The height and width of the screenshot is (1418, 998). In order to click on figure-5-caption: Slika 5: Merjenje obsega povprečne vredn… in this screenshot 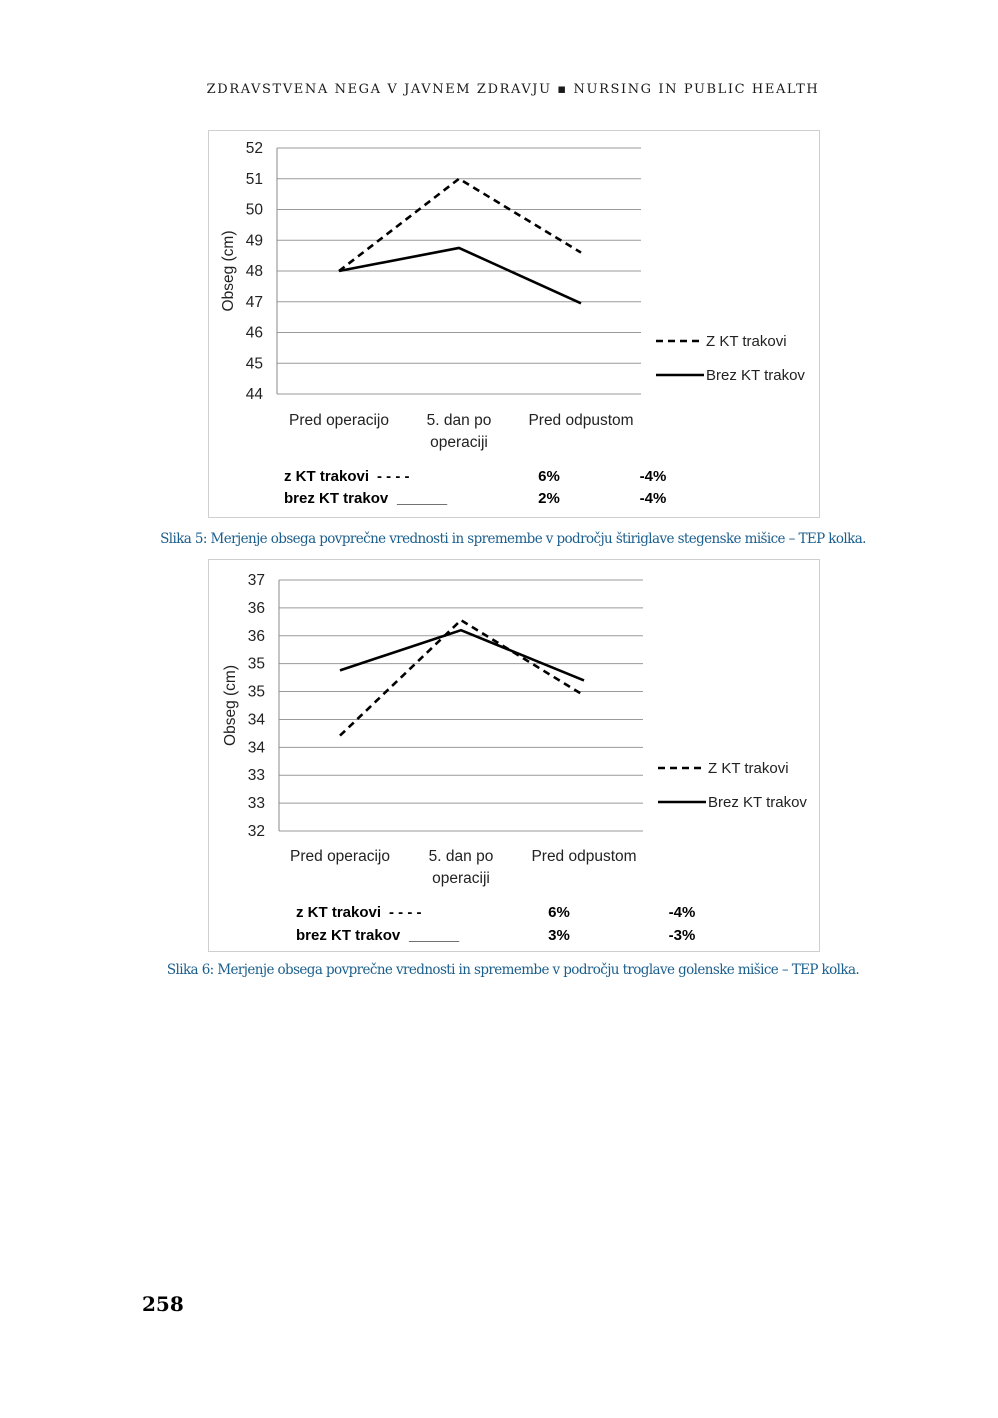, I will do `click(513, 539)`.